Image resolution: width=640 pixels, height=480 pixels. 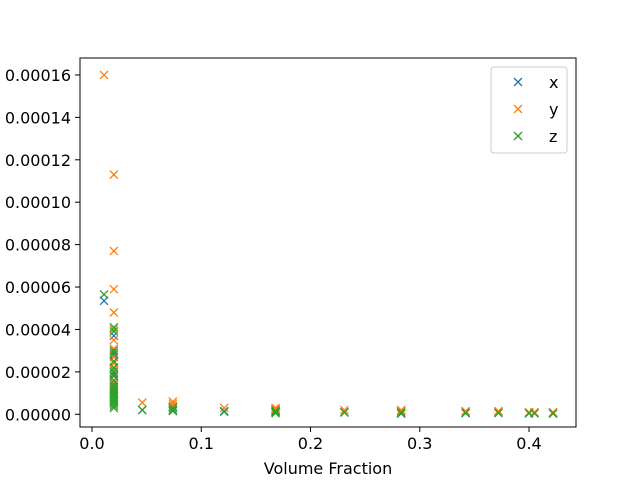 I want to click on x-tick-label: 0.4, so click(x=528, y=443).